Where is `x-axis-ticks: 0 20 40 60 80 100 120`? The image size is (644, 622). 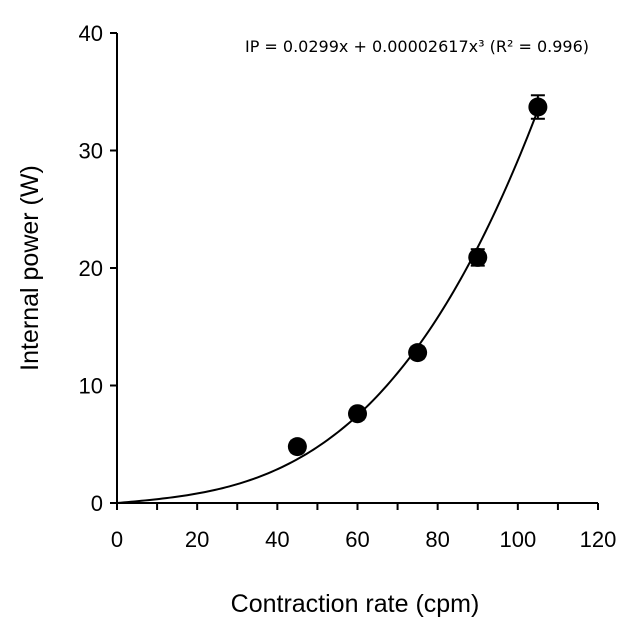
x-axis-ticks: 0 20 40 60 80 100 120 is located at coordinates (363, 527).